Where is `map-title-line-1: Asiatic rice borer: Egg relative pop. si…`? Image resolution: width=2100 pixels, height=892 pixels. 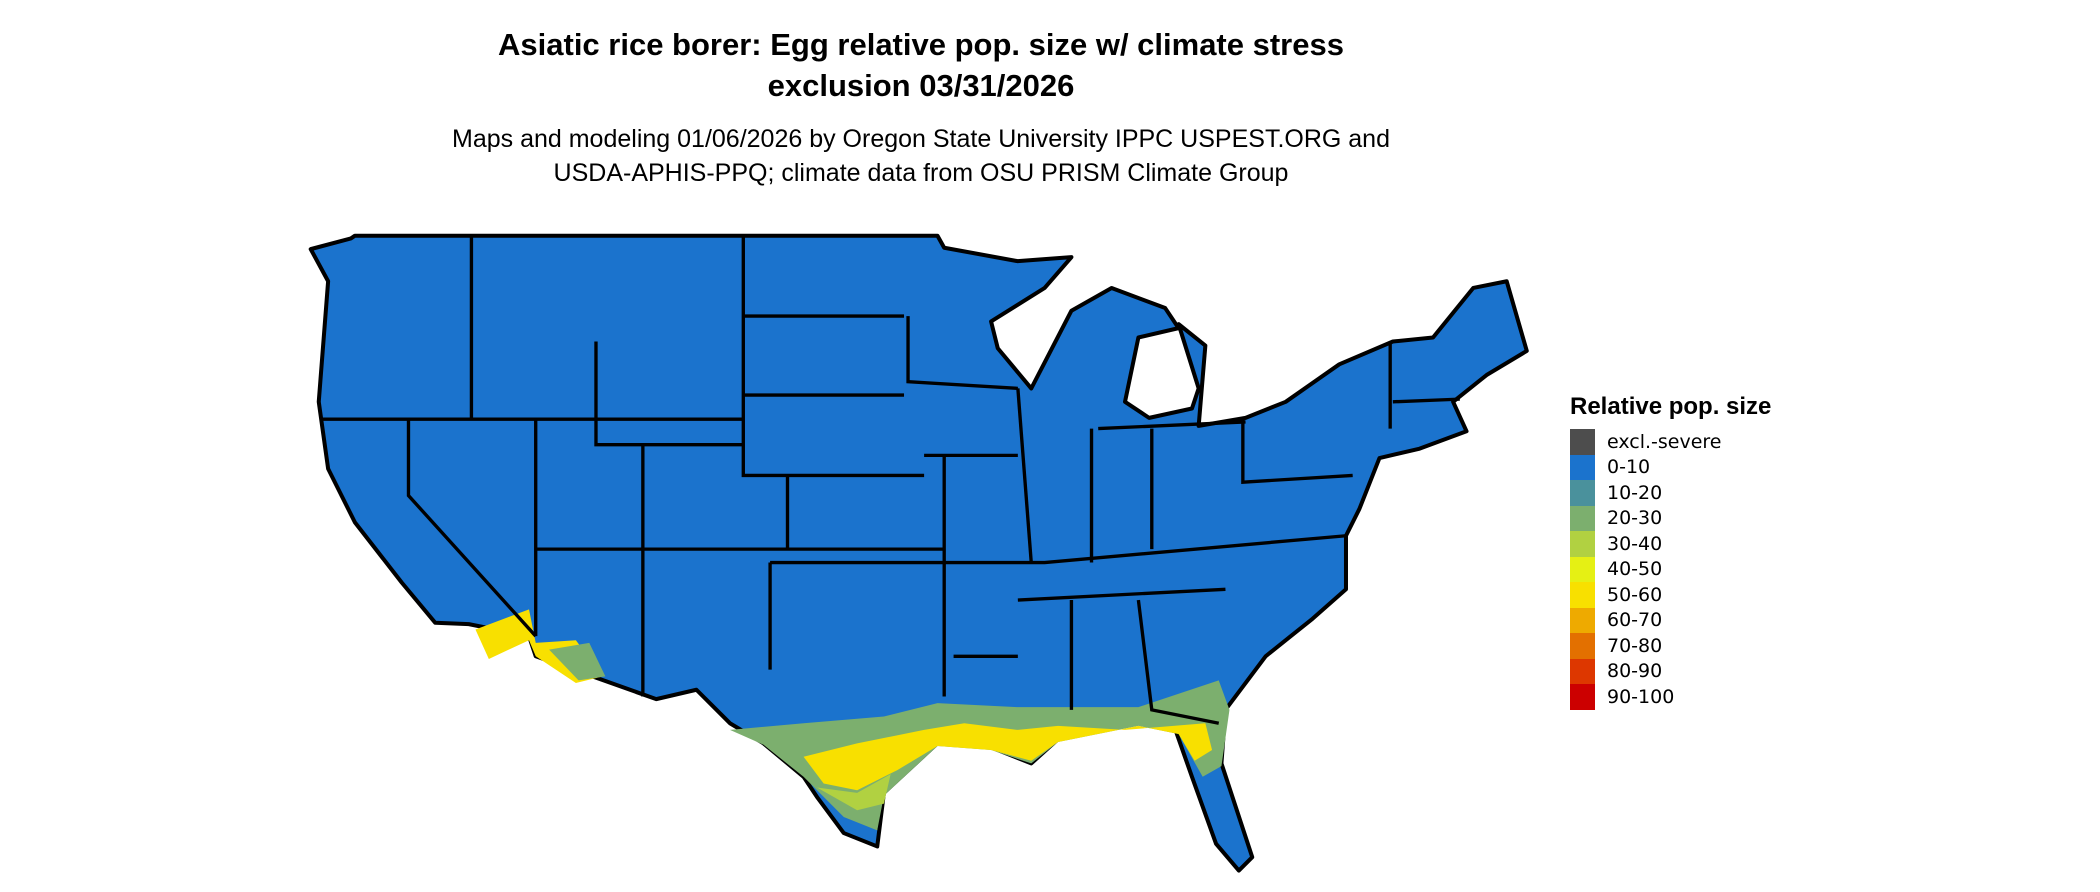 map-title-line-1: Asiatic rice borer: Egg relative pop. si… is located at coordinates (921, 44).